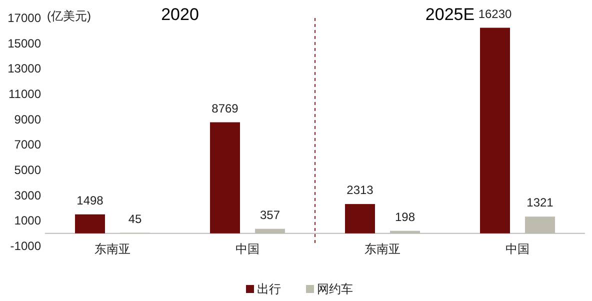  Describe the element at coordinates (360, 190) in the screenshot. I see `data-label: 2313` at that location.